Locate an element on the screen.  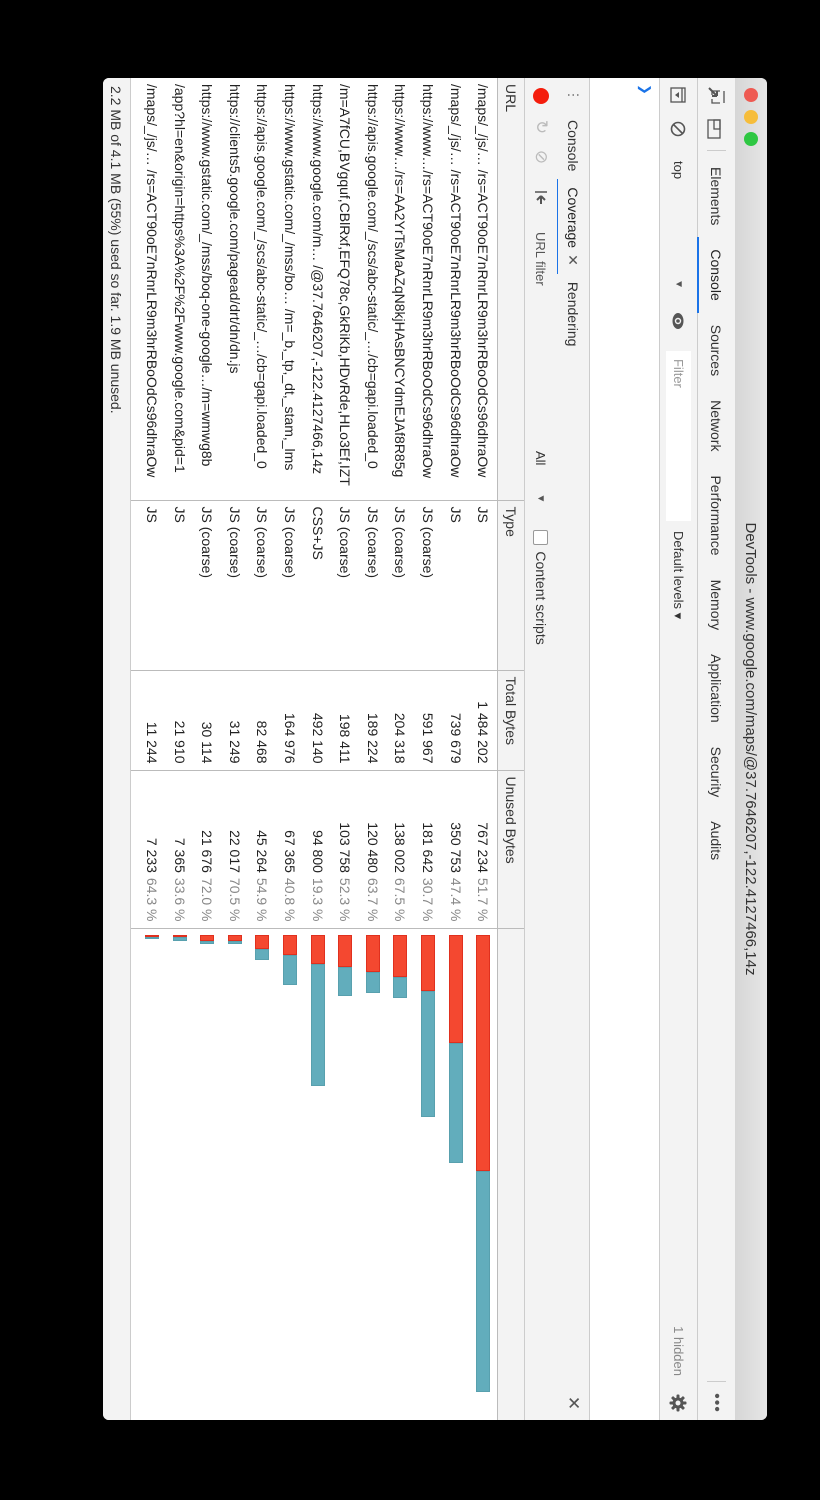
tab-memory: Memory is located at coordinates (716, 605).